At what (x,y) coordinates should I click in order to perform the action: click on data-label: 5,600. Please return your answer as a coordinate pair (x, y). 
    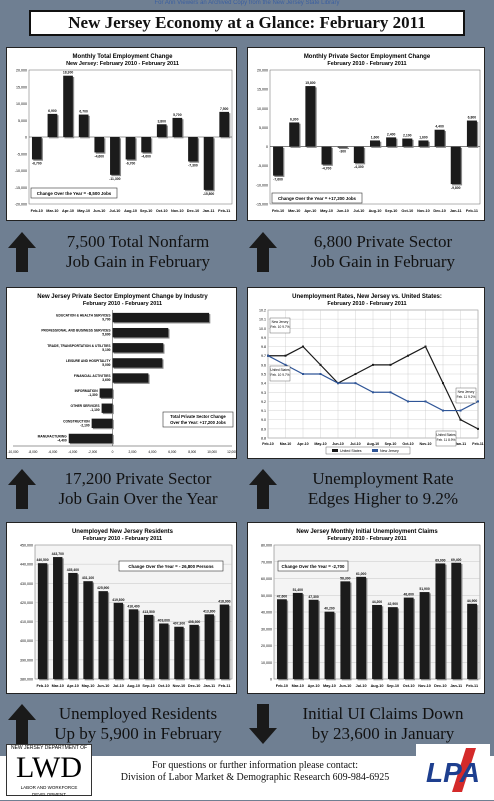
    Looking at the image, I should click on (106, 335).